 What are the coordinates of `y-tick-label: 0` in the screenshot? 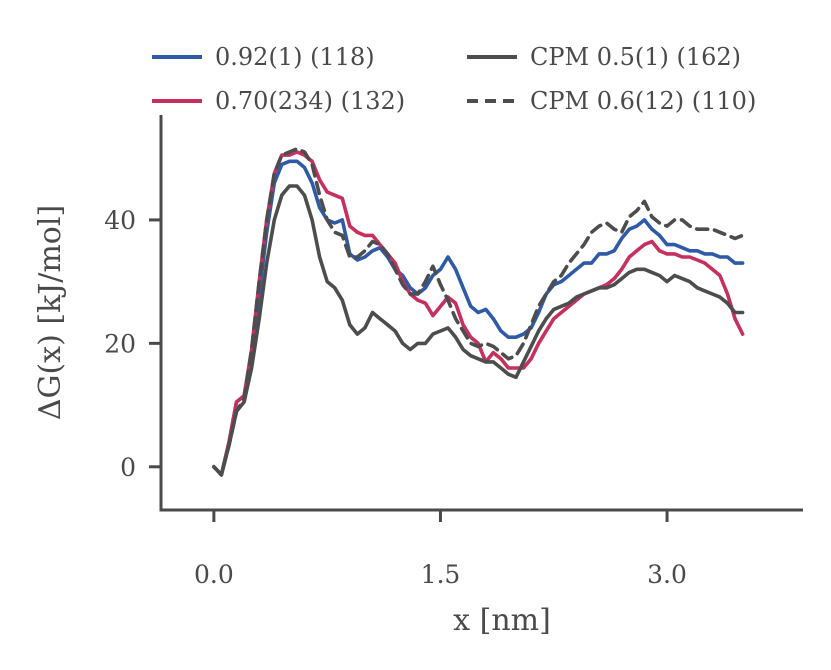 It's located at (128, 467).